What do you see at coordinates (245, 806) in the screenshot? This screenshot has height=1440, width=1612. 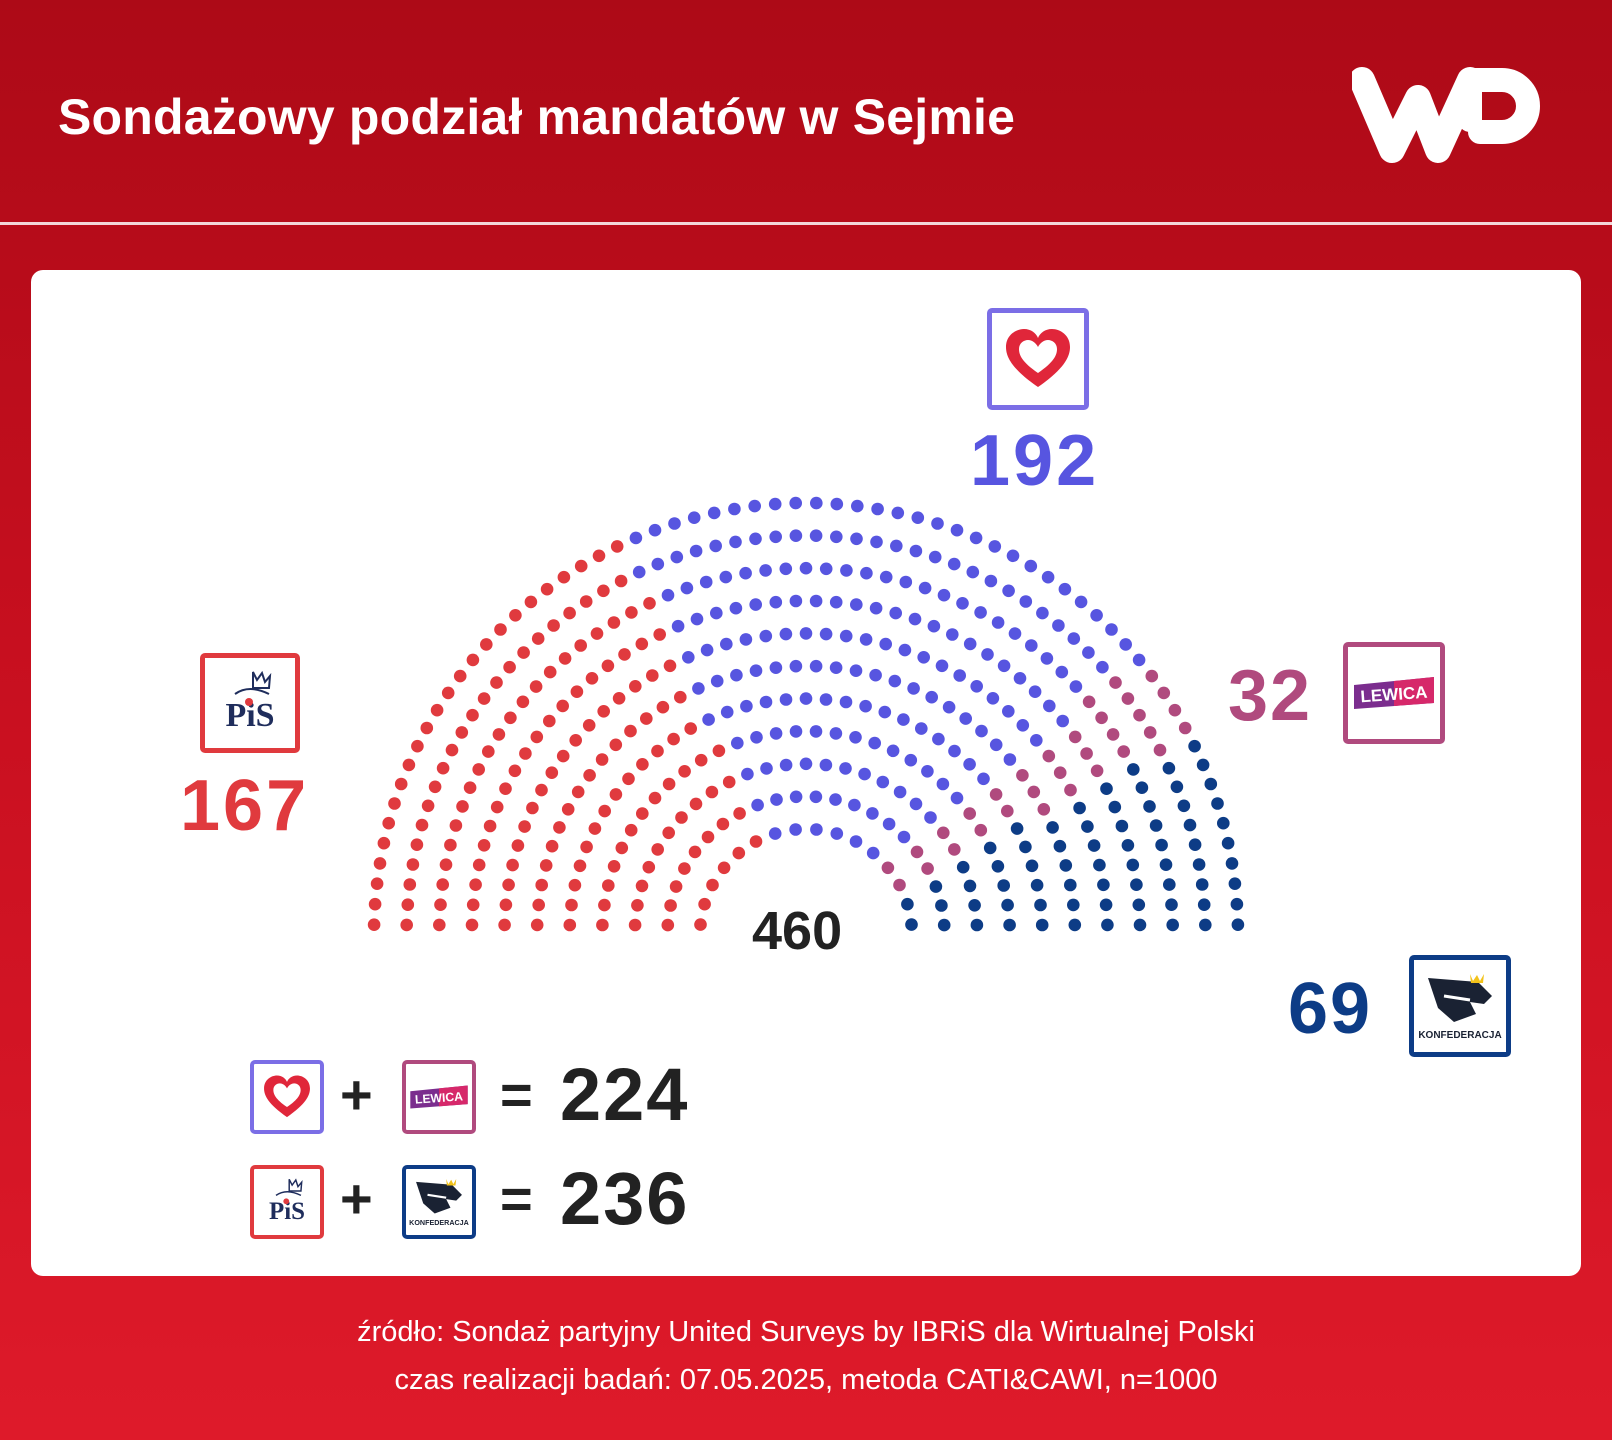 I see `pis-seat-count: 167` at bounding box center [245, 806].